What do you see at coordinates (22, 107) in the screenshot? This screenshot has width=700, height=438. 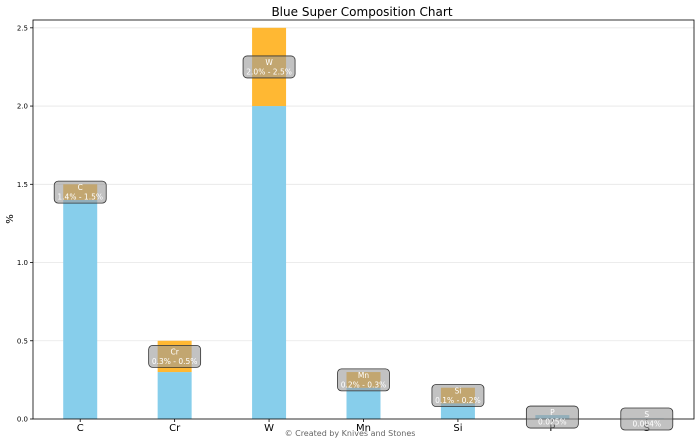 I see `y-tick-label: 2.0` at bounding box center [22, 107].